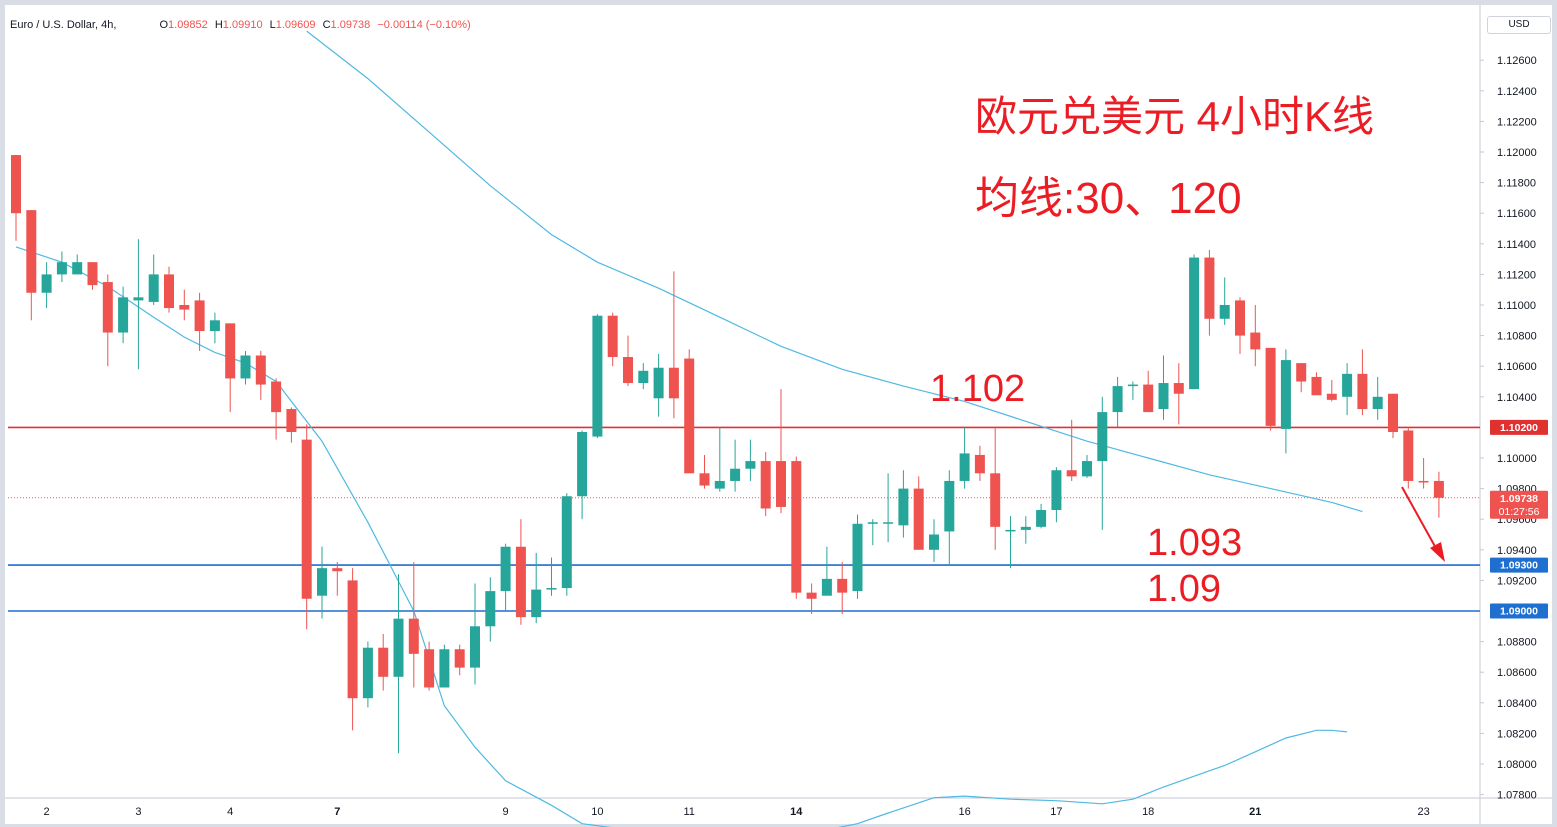  I want to click on annotation-level-support-1: 1.093, so click(1195, 543).